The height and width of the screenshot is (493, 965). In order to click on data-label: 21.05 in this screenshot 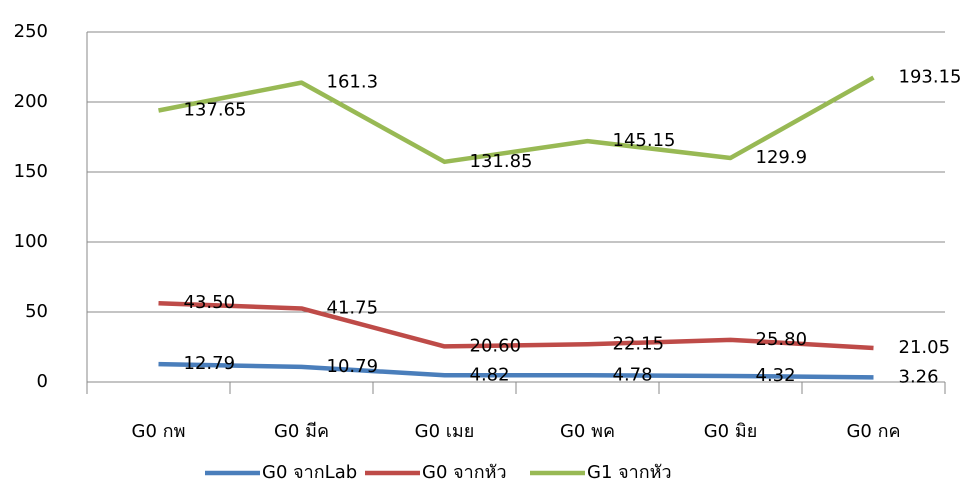, I will do `click(925, 347)`.